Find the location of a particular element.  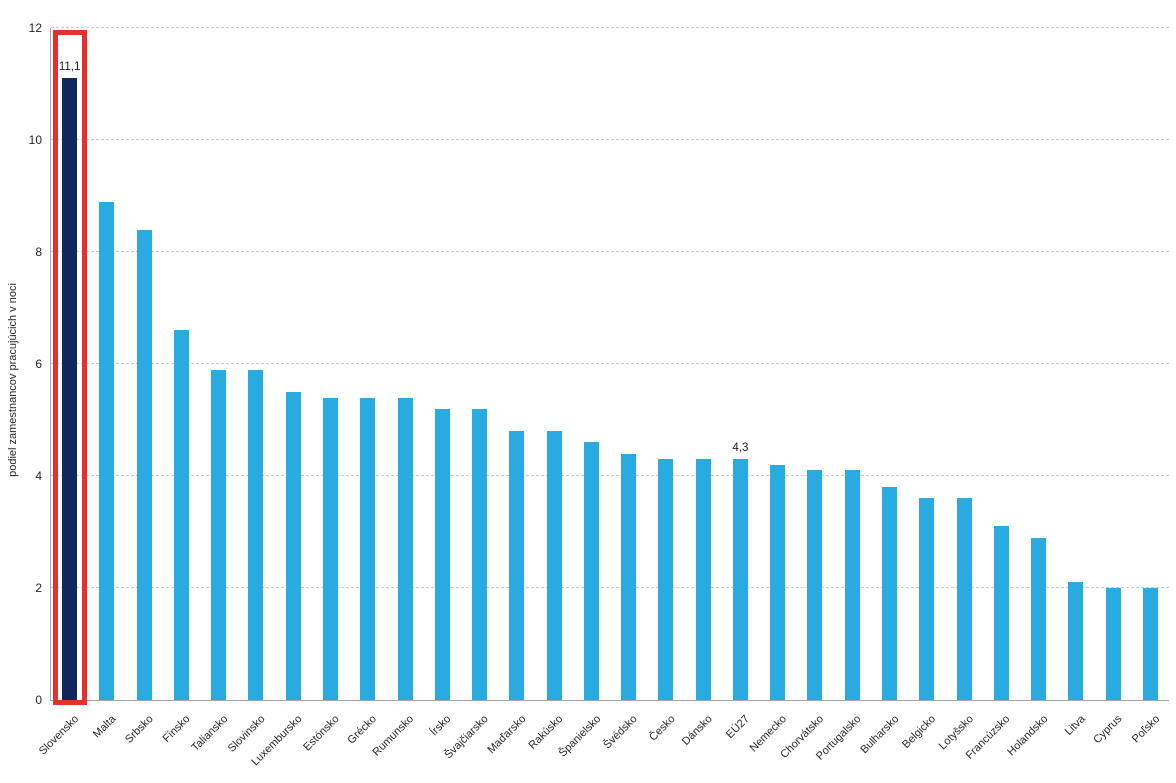

y-tick-label: 6 is located at coordinates (38, 364).